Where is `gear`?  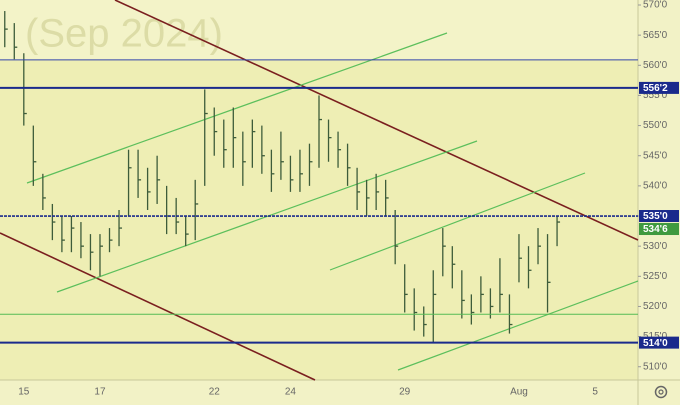
gear is located at coordinates (661, 392).